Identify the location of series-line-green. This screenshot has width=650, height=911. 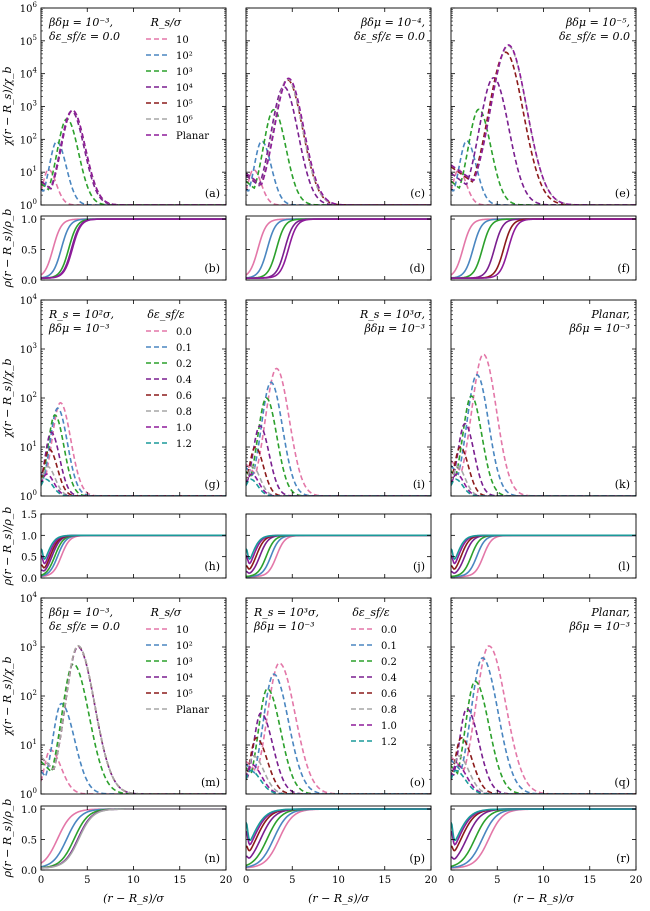
(543, 248).